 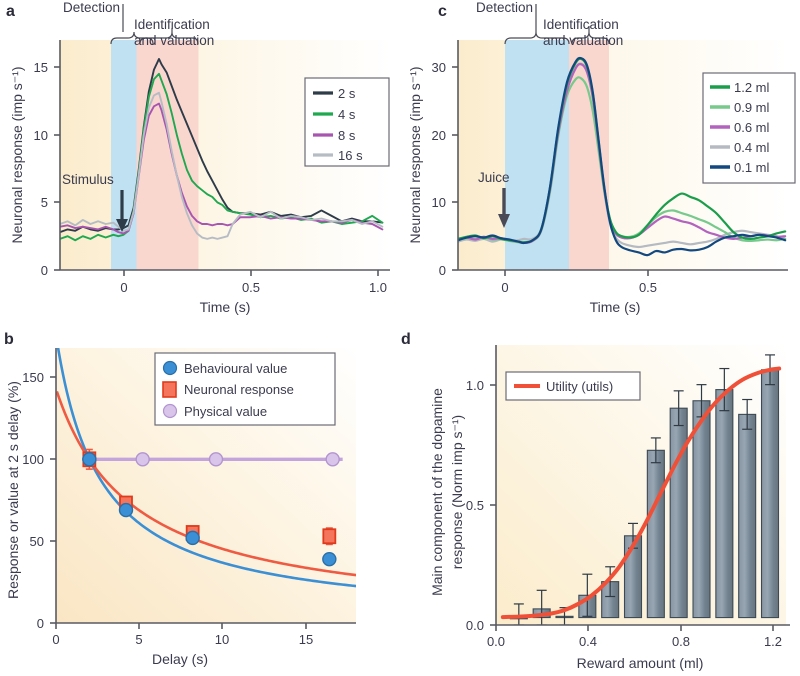 I want to click on trace-2s, so click(x=222, y=145).